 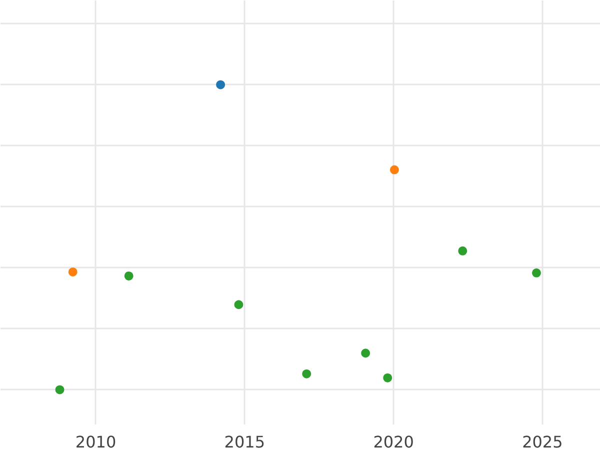 What do you see at coordinates (542, 441) in the screenshot?
I see `x-tick-label: 2025` at bounding box center [542, 441].